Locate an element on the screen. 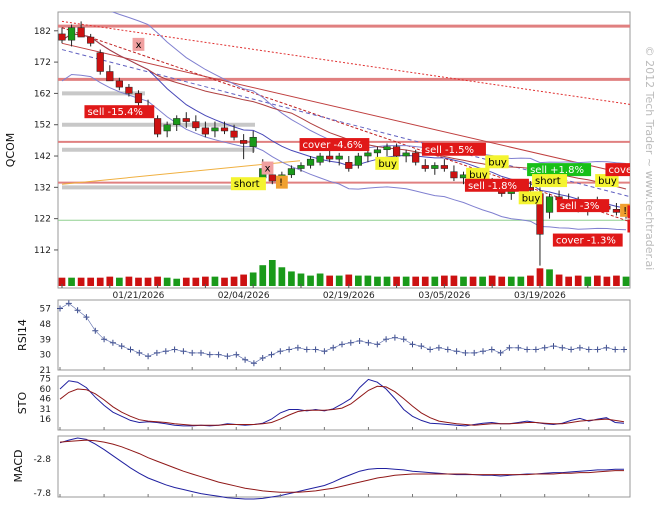 This screenshot has width=657, height=518. signal-label: sell +1.8% is located at coordinates (557, 170).